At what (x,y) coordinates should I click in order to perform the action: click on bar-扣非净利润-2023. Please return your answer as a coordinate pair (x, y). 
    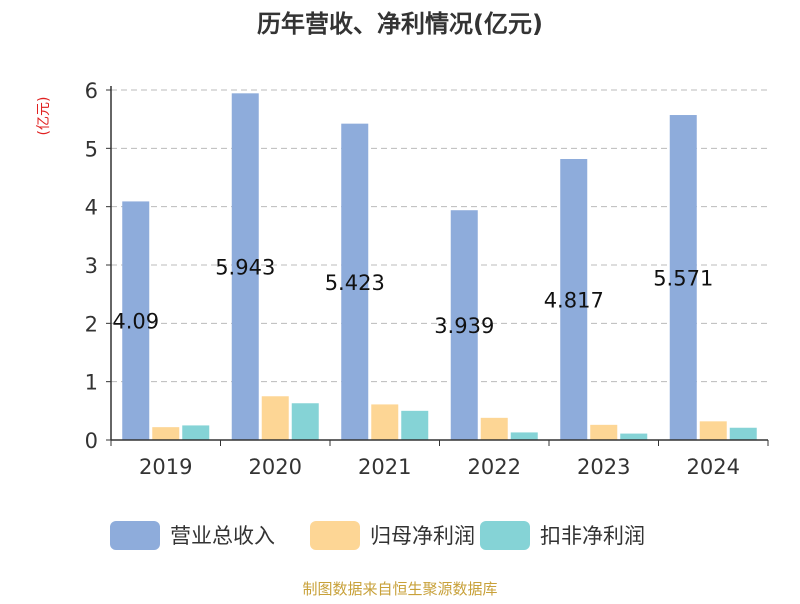
    Looking at the image, I should click on (634, 436).